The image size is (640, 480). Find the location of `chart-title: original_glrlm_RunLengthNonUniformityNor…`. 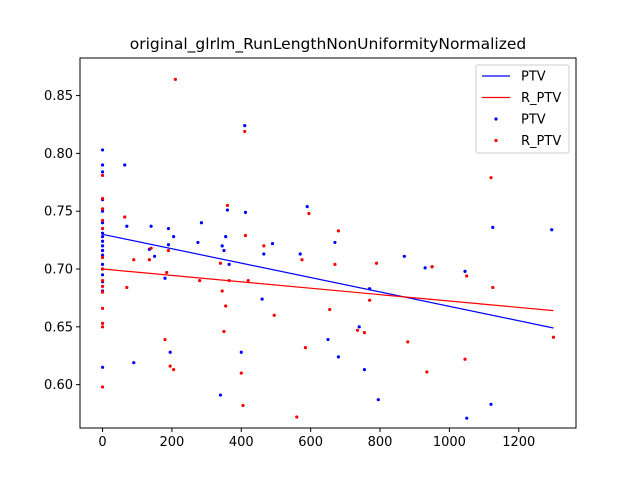

chart-title: original_glrlm_RunLengthNonUniformityNor… is located at coordinates (328, 44).